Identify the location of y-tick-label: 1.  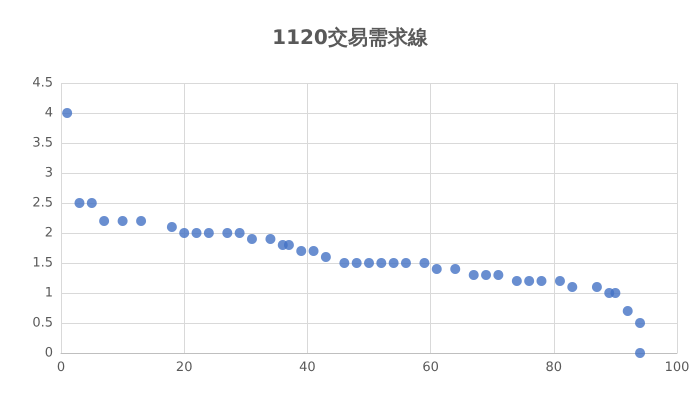
(48, 293).